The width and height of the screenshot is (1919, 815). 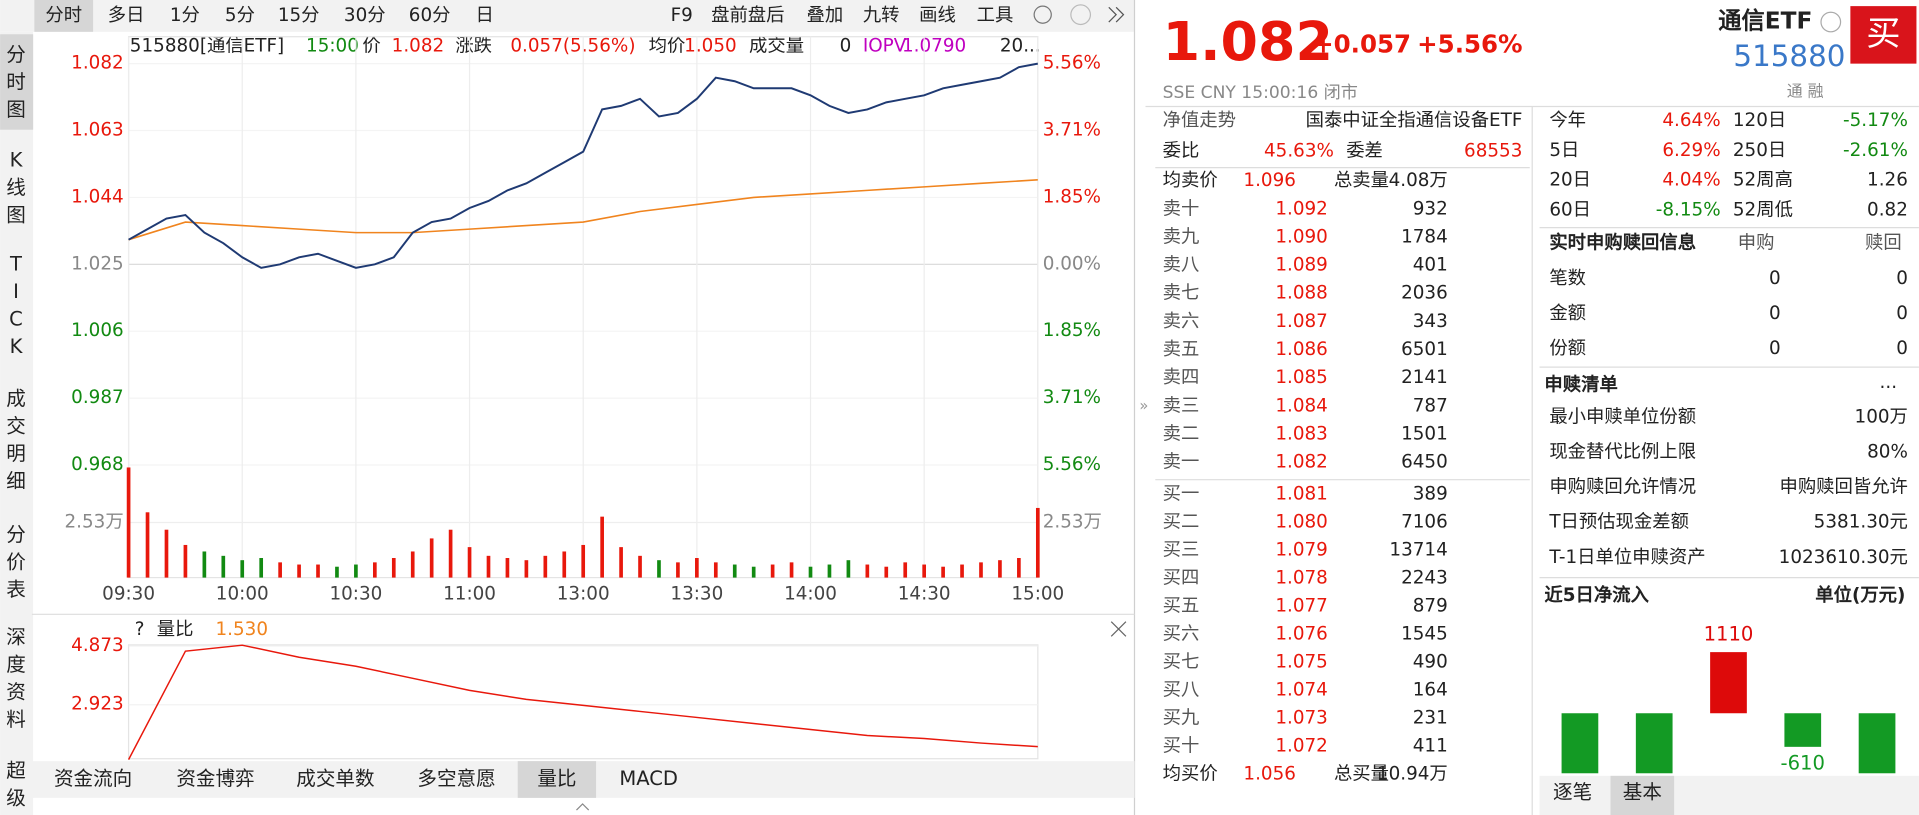 What do you see at coordinates (63, 15) in the screenshot?
I see `period-tab: 分时` at bounding box center [63, 15].